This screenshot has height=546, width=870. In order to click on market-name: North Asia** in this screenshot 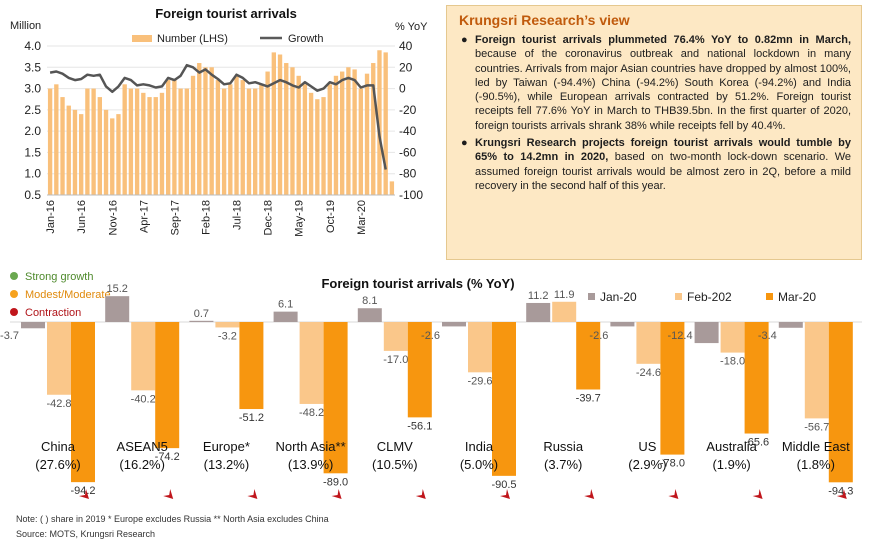, I will do `click(311, 446)`.